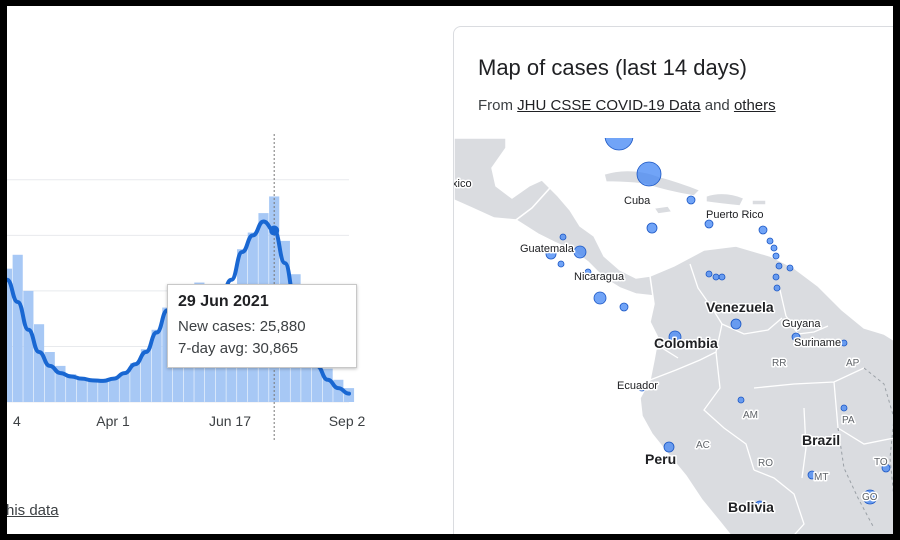 This screenshot has height=540, width=900. Describe the element at coordinates (812, 475) in the screenshot. I see `bubble-mt` at that location.